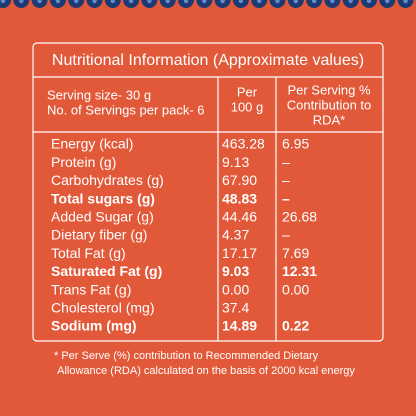  I want to click on nutrient-name: Energy (kcal), so click(92, 144).